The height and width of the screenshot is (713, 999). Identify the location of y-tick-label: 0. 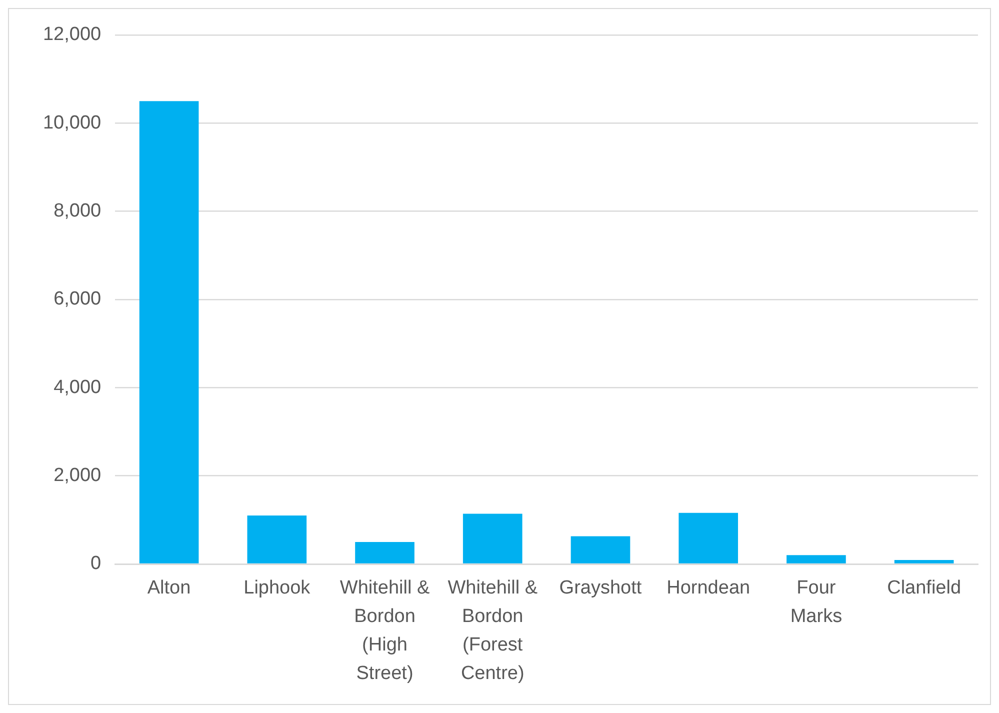
(96, 563).